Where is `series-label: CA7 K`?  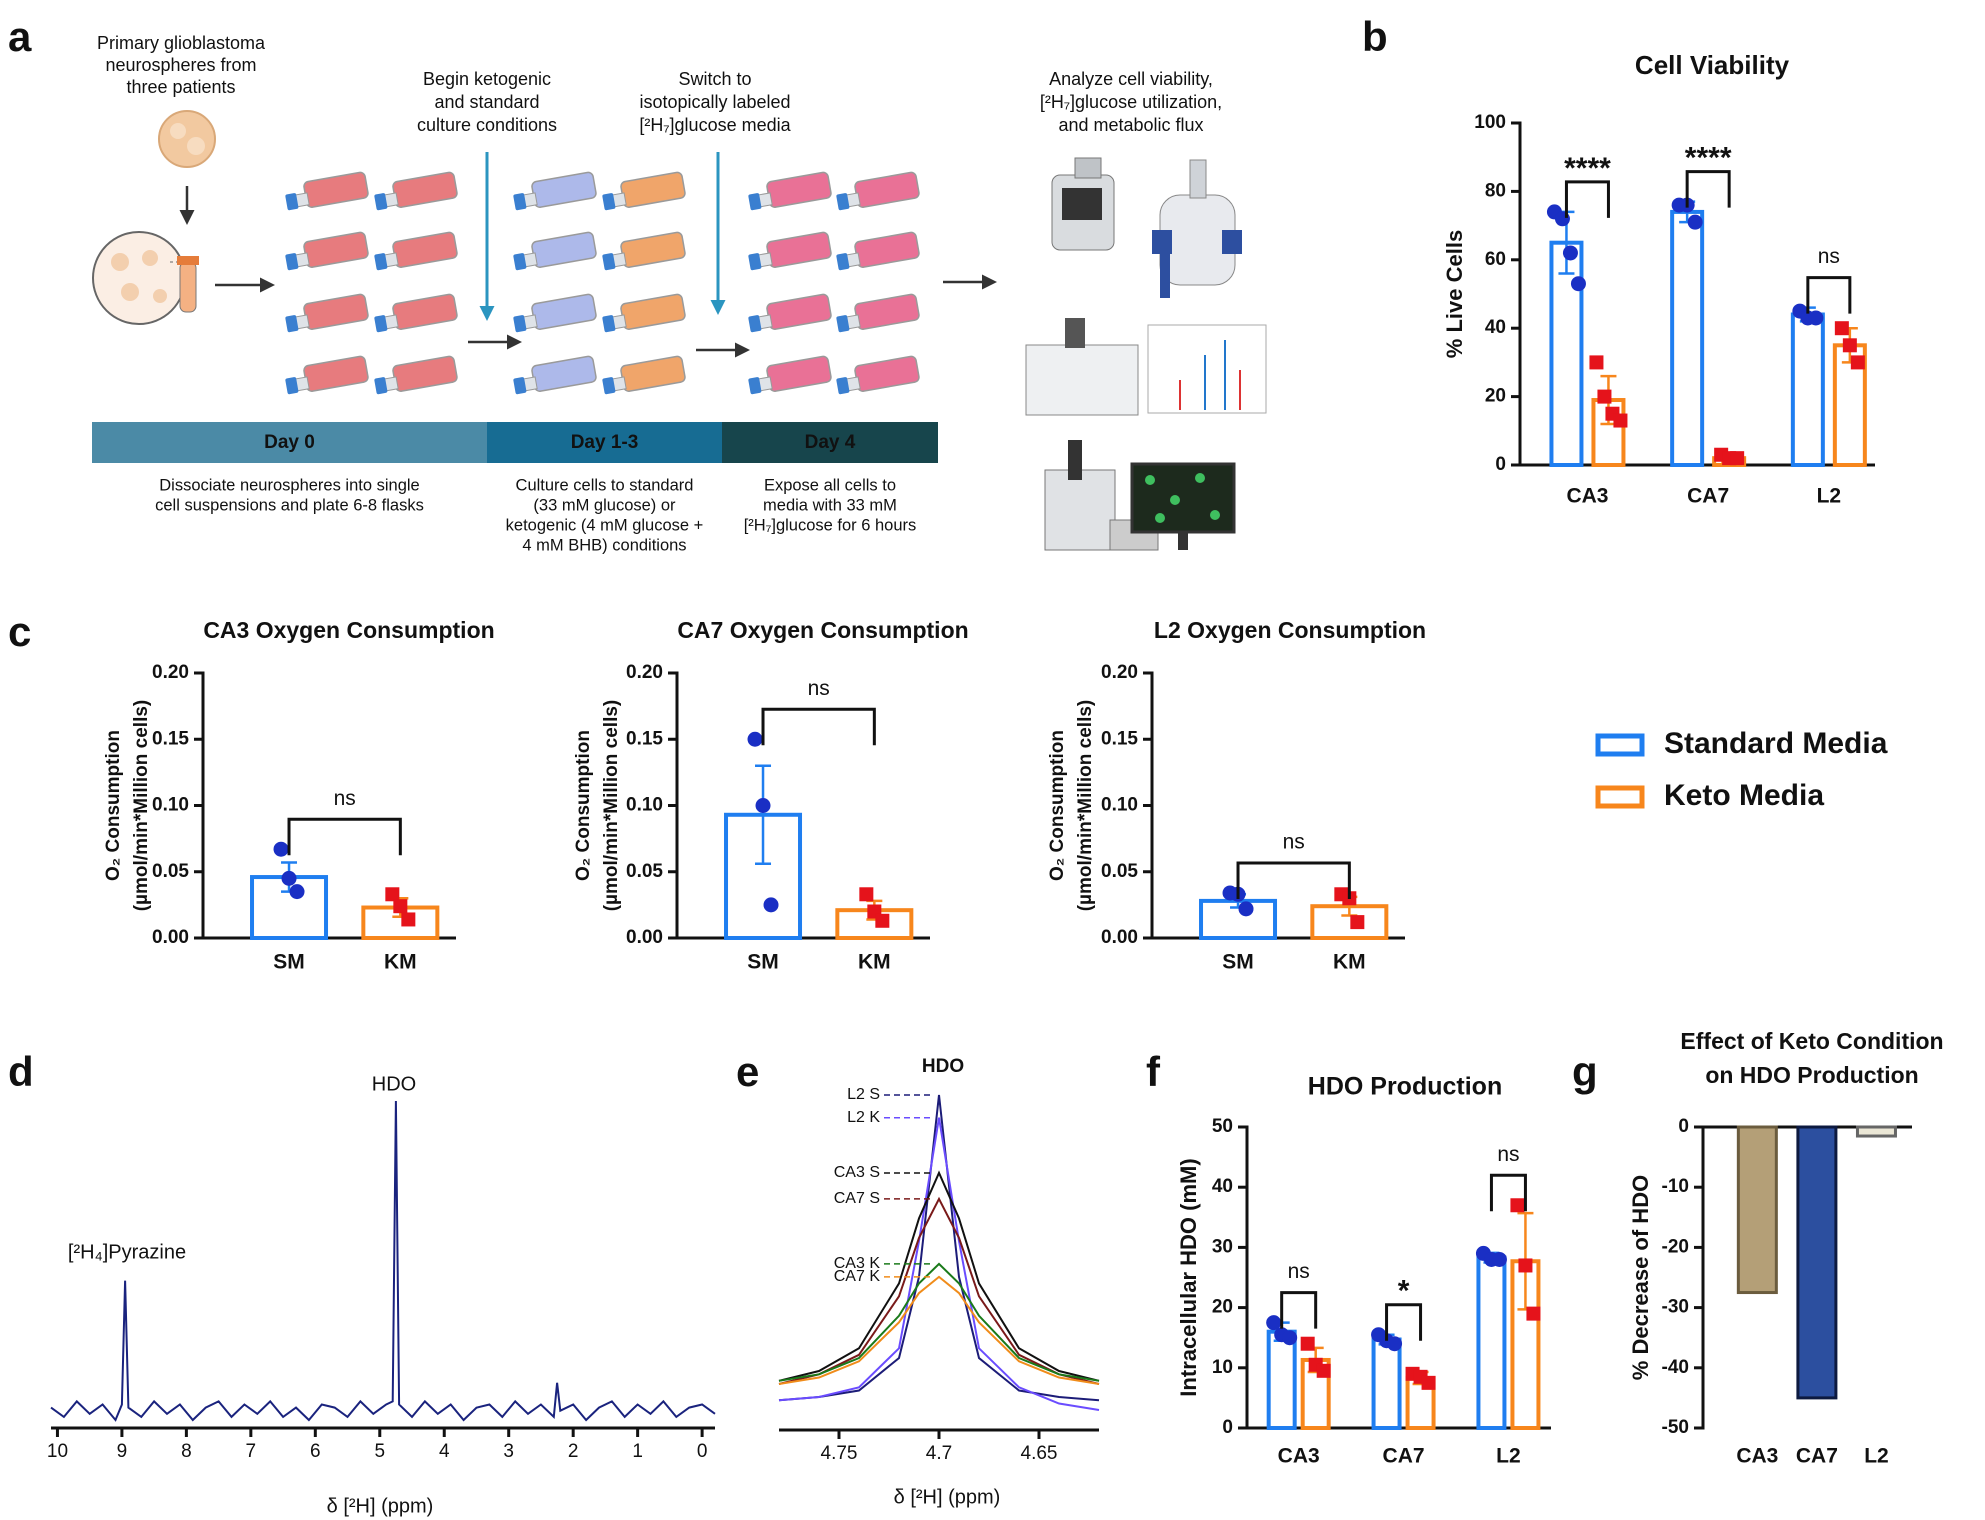
series-label: CA7 K is located at coordinates (857, 1276).